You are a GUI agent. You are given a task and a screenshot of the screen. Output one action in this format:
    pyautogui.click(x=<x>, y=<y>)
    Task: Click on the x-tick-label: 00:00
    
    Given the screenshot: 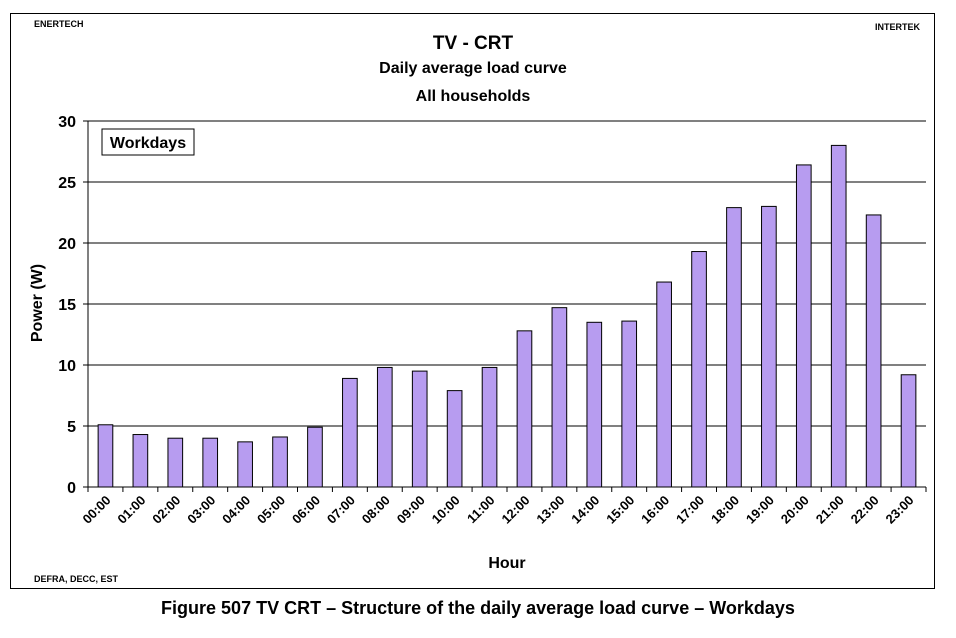 What is the action you would take?
    pyautogui.click(x=96, y=510)
    